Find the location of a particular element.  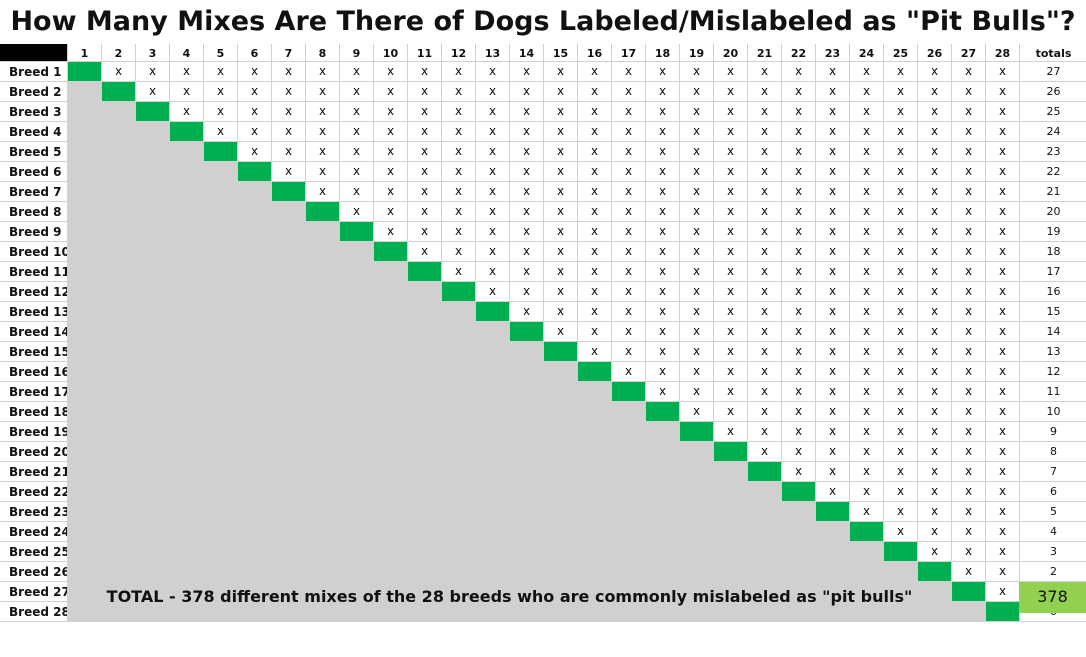

row-total: 5 is located at coordinates (1053, 512).